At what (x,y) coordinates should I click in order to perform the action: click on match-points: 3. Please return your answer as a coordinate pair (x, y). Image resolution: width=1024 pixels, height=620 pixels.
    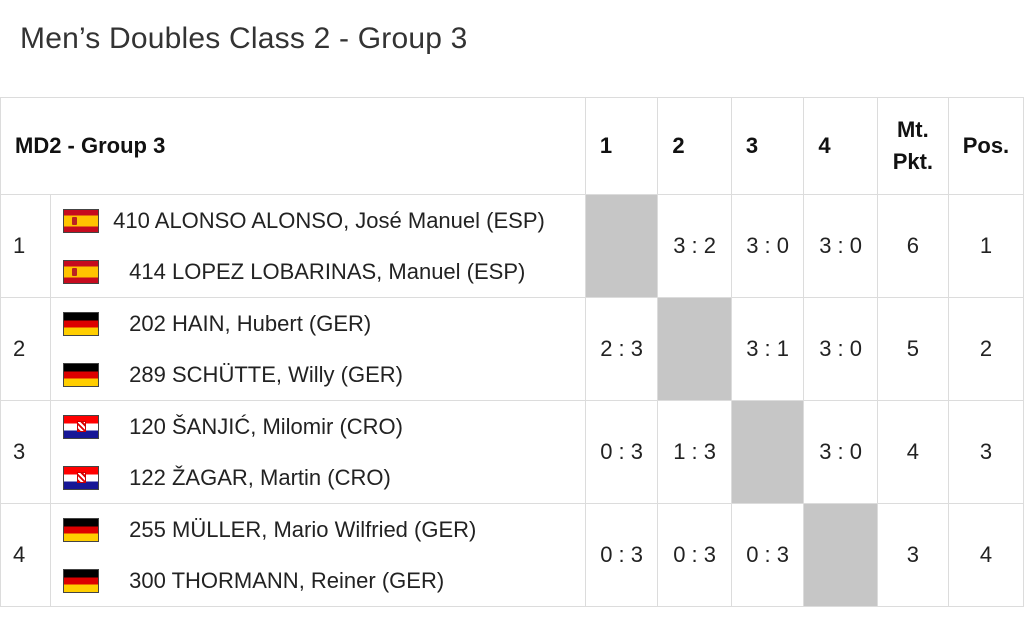
    Looking at the image, I should click on (912, 555).